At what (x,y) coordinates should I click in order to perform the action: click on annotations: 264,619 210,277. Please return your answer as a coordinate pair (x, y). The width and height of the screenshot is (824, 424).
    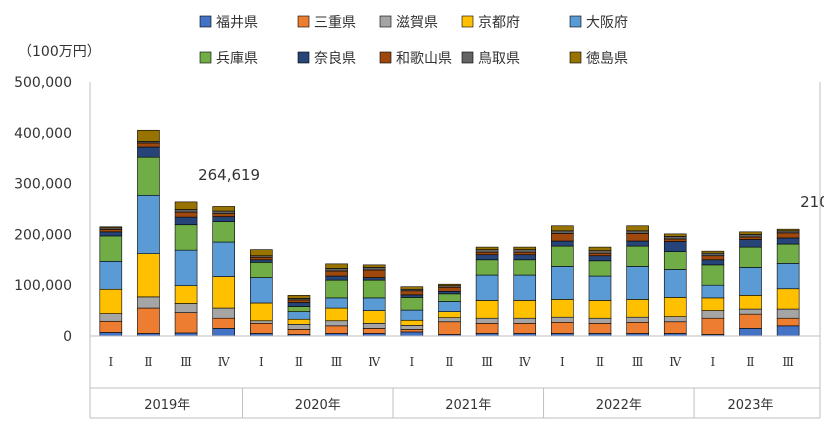
    Looking at the image, I should click on (511, 188).